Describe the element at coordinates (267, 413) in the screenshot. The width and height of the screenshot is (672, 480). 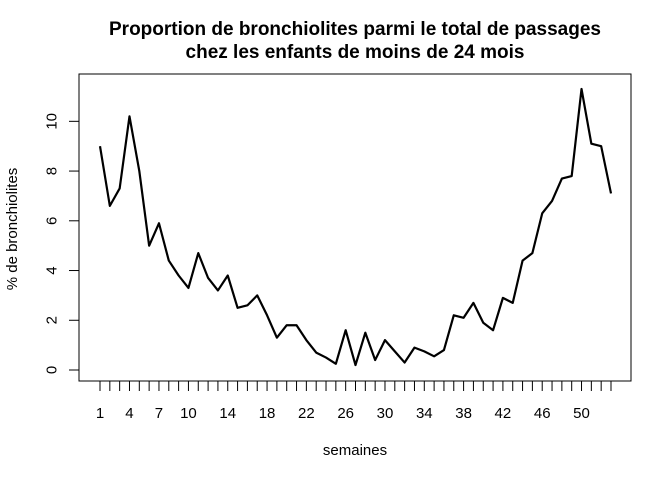
I see `x-tick-label: 18` at that location.